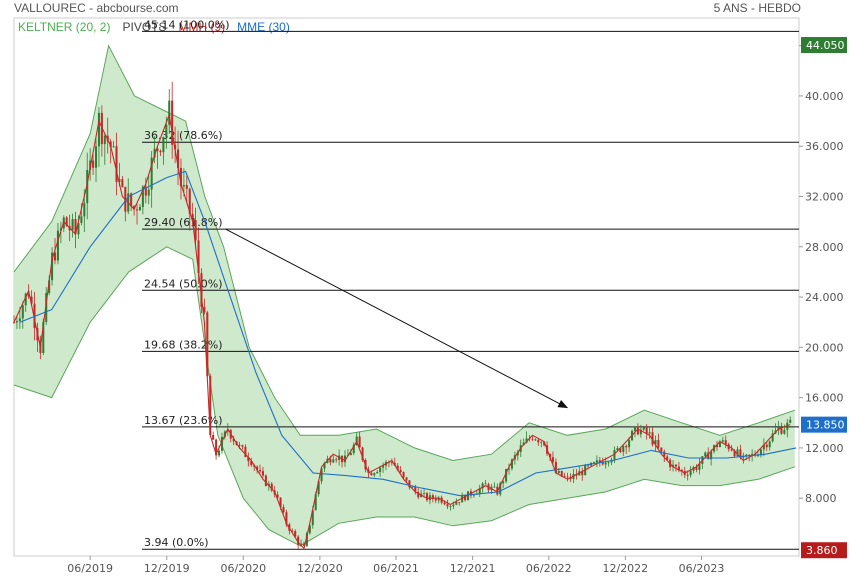 The height and width of the screenshot is (579, 849). What do you see at coordinates (824, 448) in the screenshot?
I see `y-tick-label: 12.000` at bounding box center [824, 448].